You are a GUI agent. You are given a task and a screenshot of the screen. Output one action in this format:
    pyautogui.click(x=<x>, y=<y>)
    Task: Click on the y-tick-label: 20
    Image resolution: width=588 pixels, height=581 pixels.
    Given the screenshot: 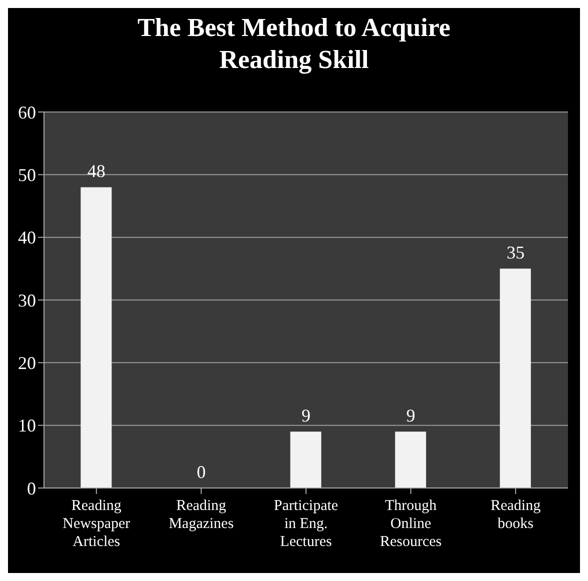 What is the action you would take?
    pyautogui.click(x=27, y=363)
    